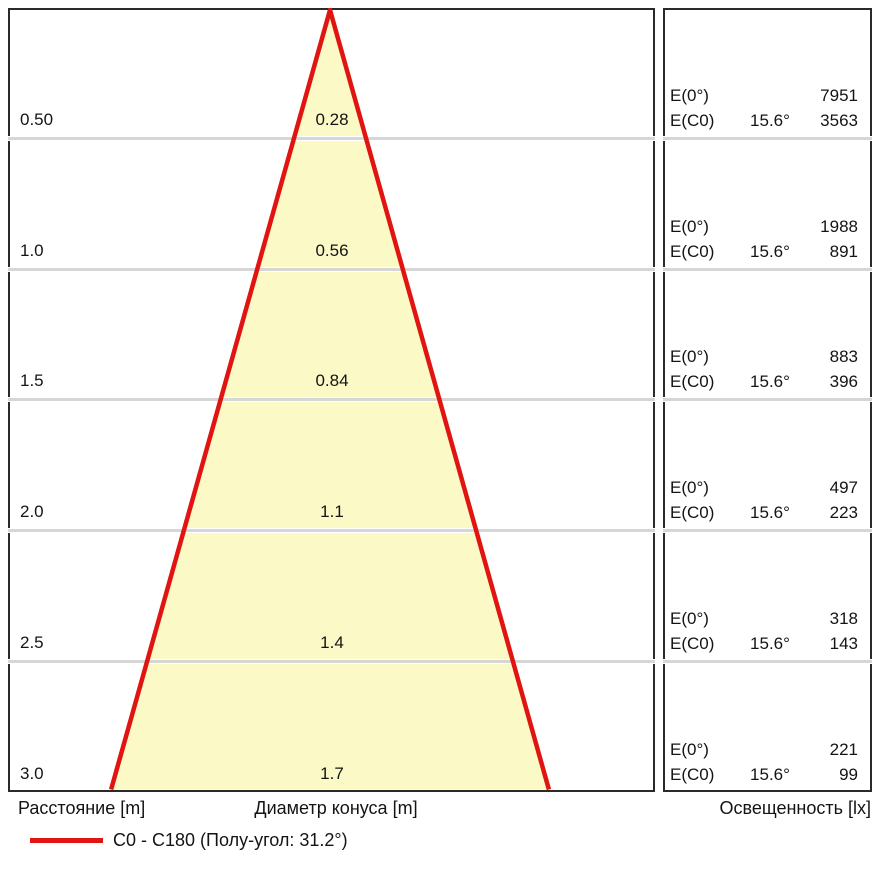  What do you see at coordinates (332, 773) in the screenshot?
I see `cone-diameter-label: 1.7` at bounding box center [332, 773].